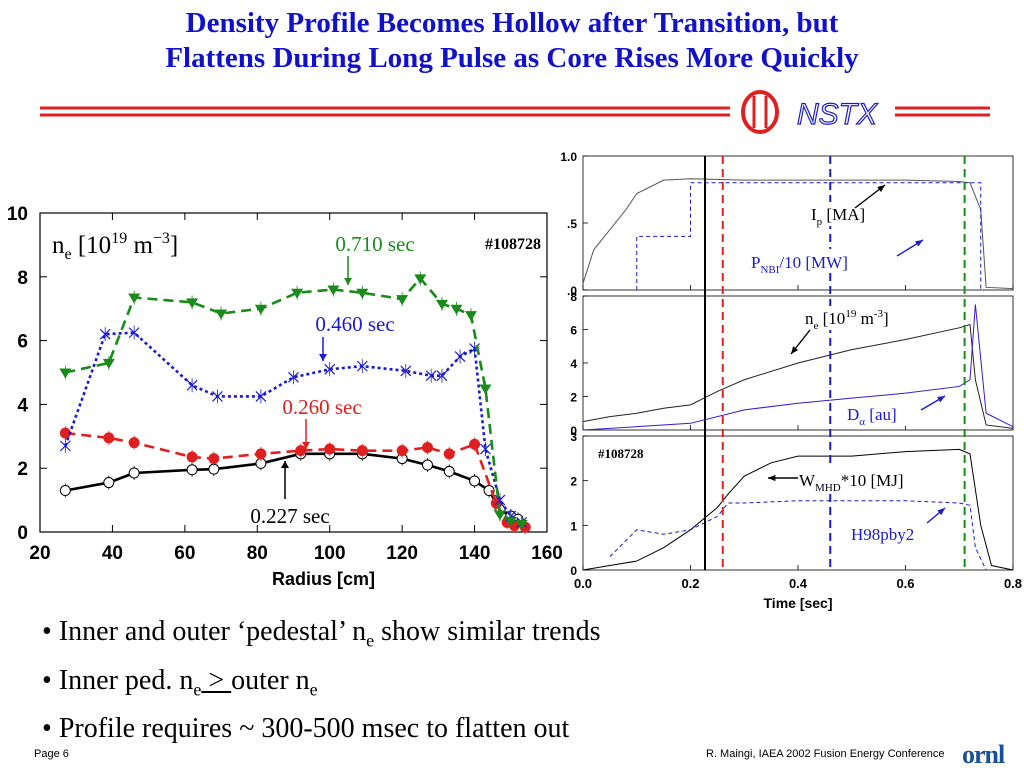  What do you see at coordinates (39, 553) in the screenshot?
I see `x-tick-label: 20` at bounding box center [39, 553].